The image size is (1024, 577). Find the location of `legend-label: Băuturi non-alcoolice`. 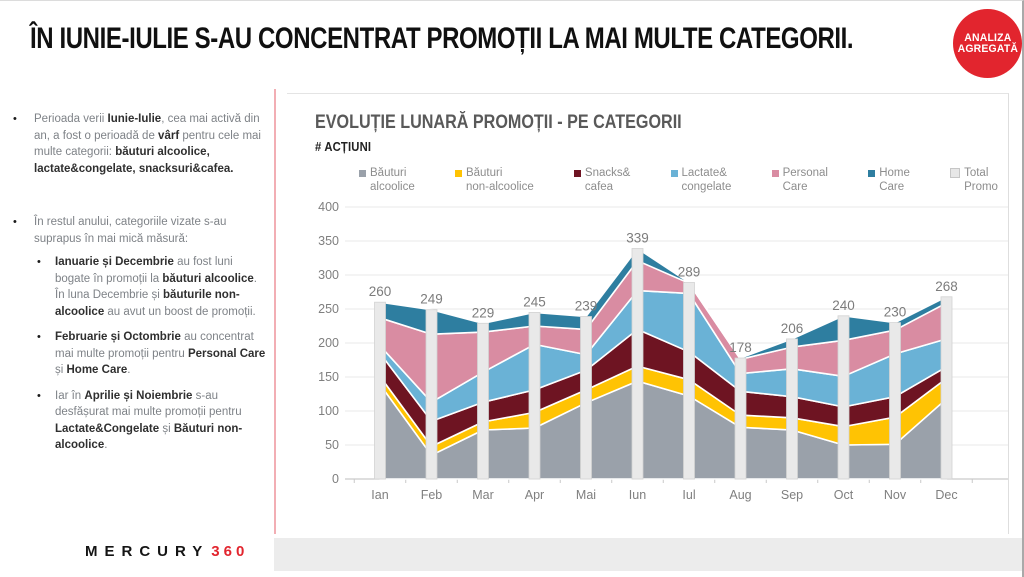

legend-label: Băuturi non-alcoolice is located at coordinates (499, 180).